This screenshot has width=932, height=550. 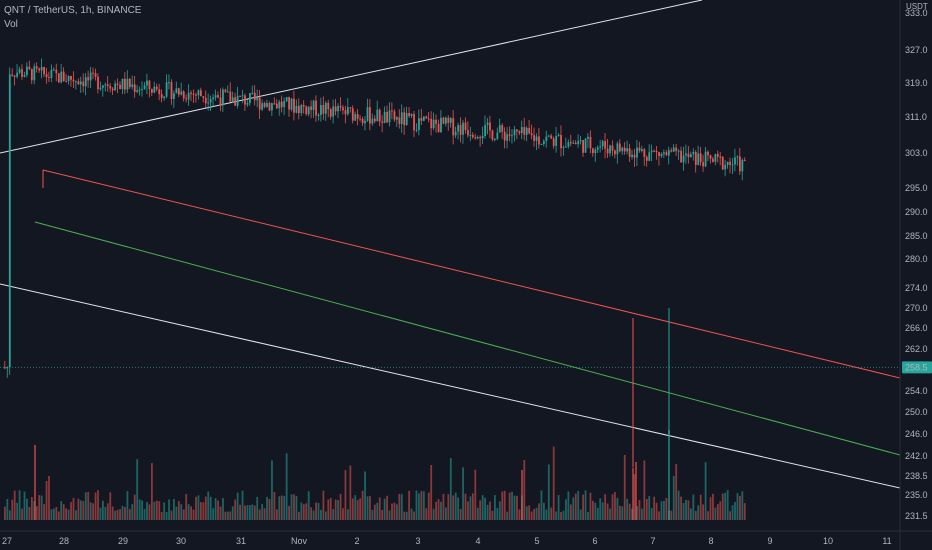 I want to click on symbol-title: QNT / TetherUS, 1h, BINANCE, so click(x=73, y=10).